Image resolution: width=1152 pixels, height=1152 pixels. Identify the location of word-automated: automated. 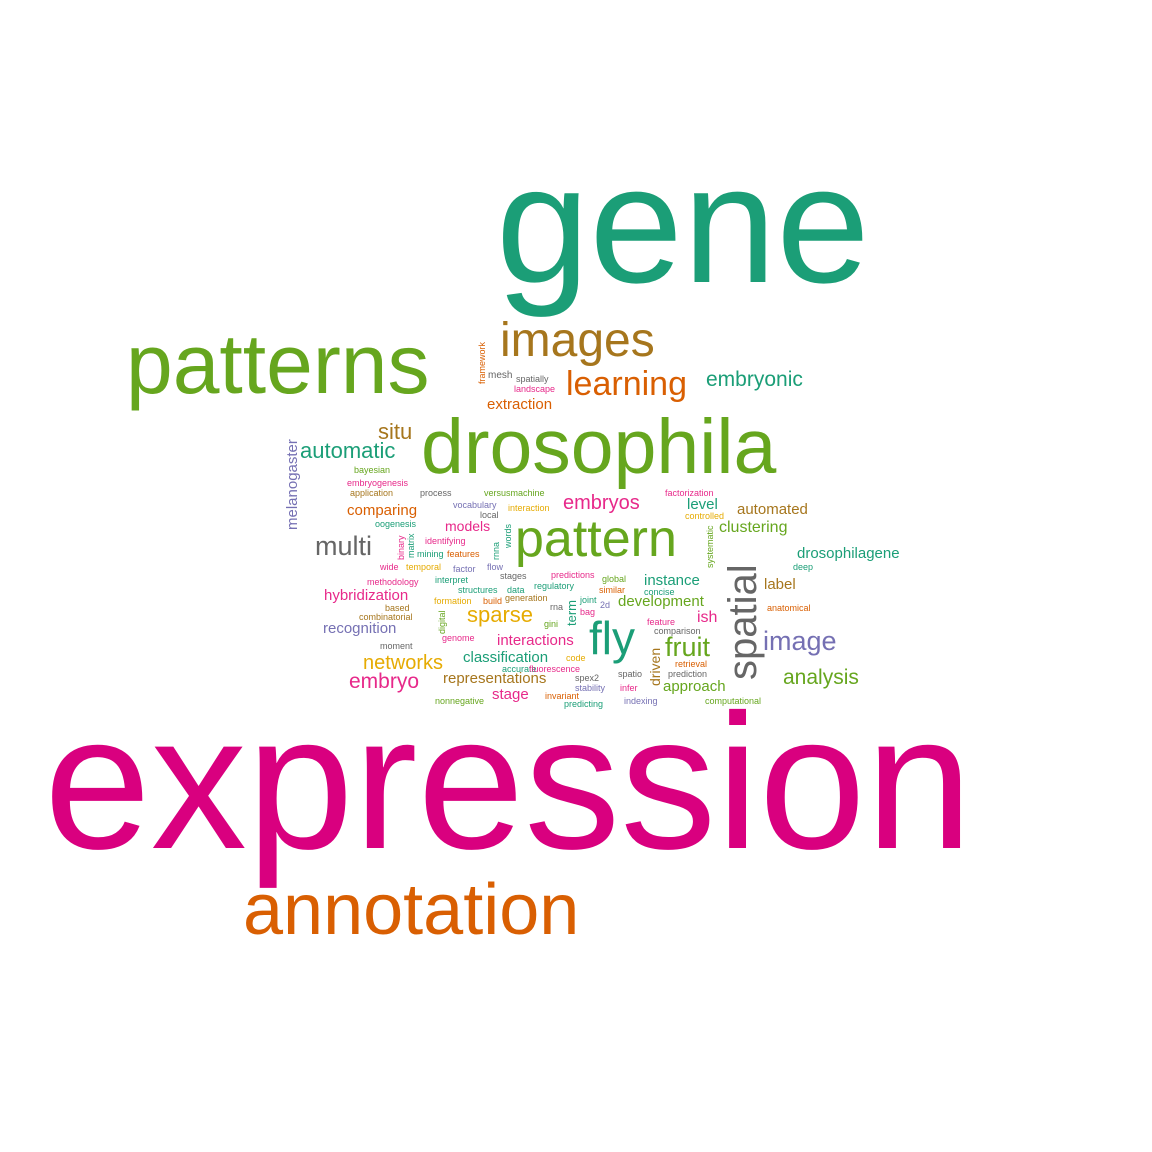
(772, 509).